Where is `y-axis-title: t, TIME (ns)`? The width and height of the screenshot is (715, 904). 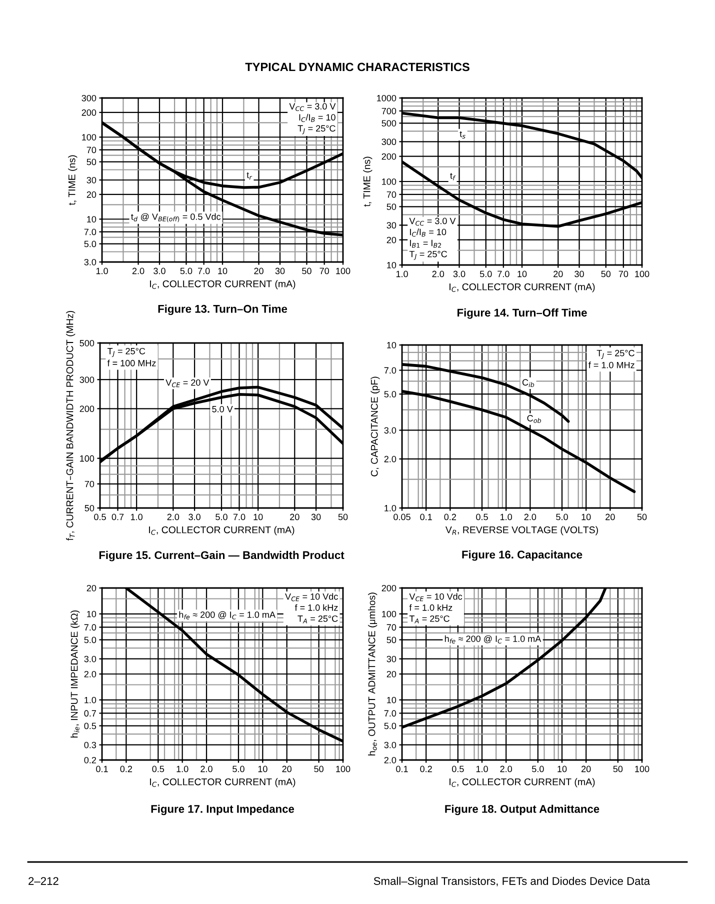 y-axis-title: t, TIME (ns) is located at coordinates (73, 180).